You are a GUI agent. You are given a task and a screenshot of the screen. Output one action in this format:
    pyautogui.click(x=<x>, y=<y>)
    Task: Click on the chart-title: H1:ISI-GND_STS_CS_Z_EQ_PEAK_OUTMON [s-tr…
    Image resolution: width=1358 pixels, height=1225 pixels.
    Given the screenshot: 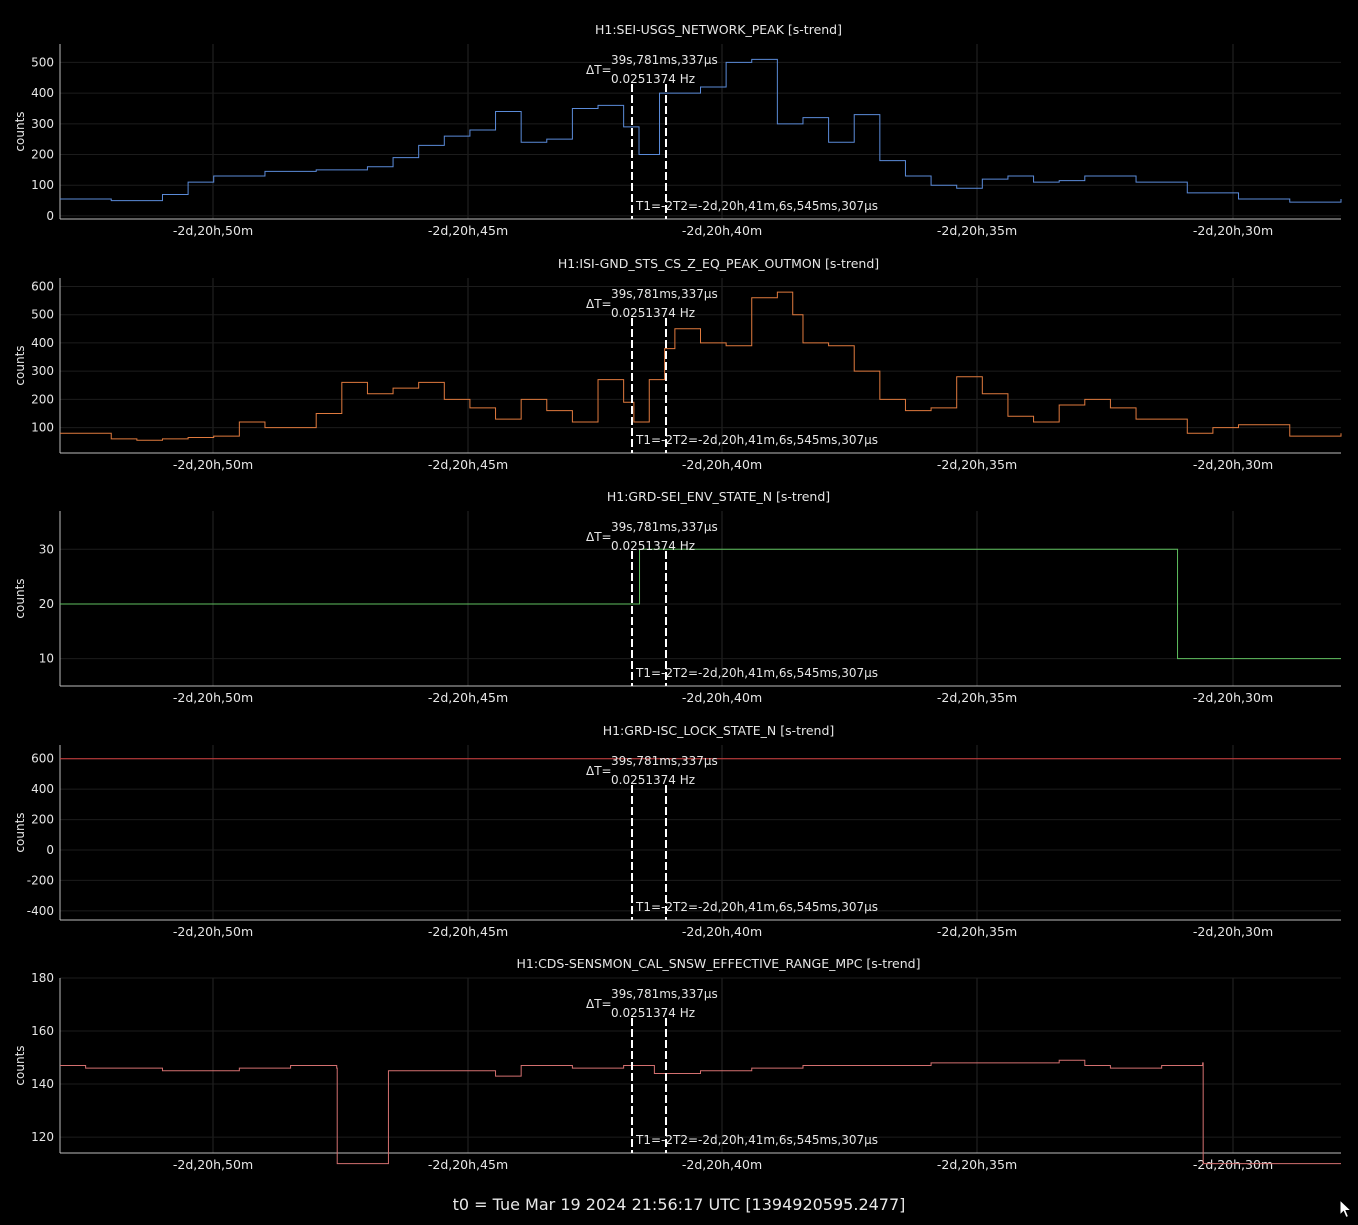 What is the action you would take?
    pyautogui.click(x=718, y=263)
    